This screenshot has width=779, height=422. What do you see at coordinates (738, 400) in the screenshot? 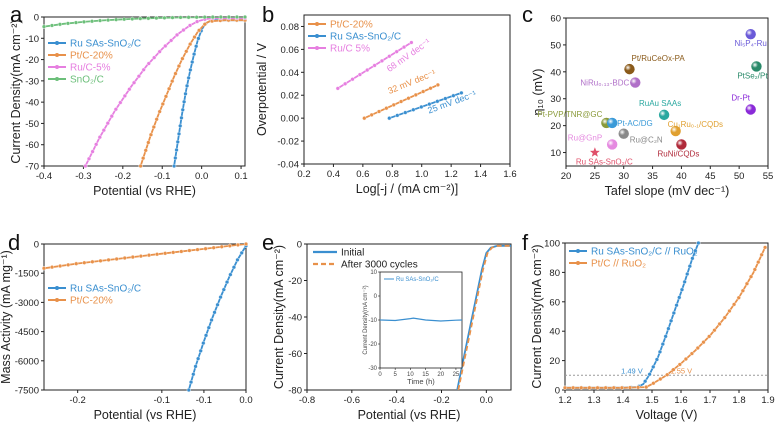
I see `x-tick-label: 1.8` at bounding box center [738, 400].